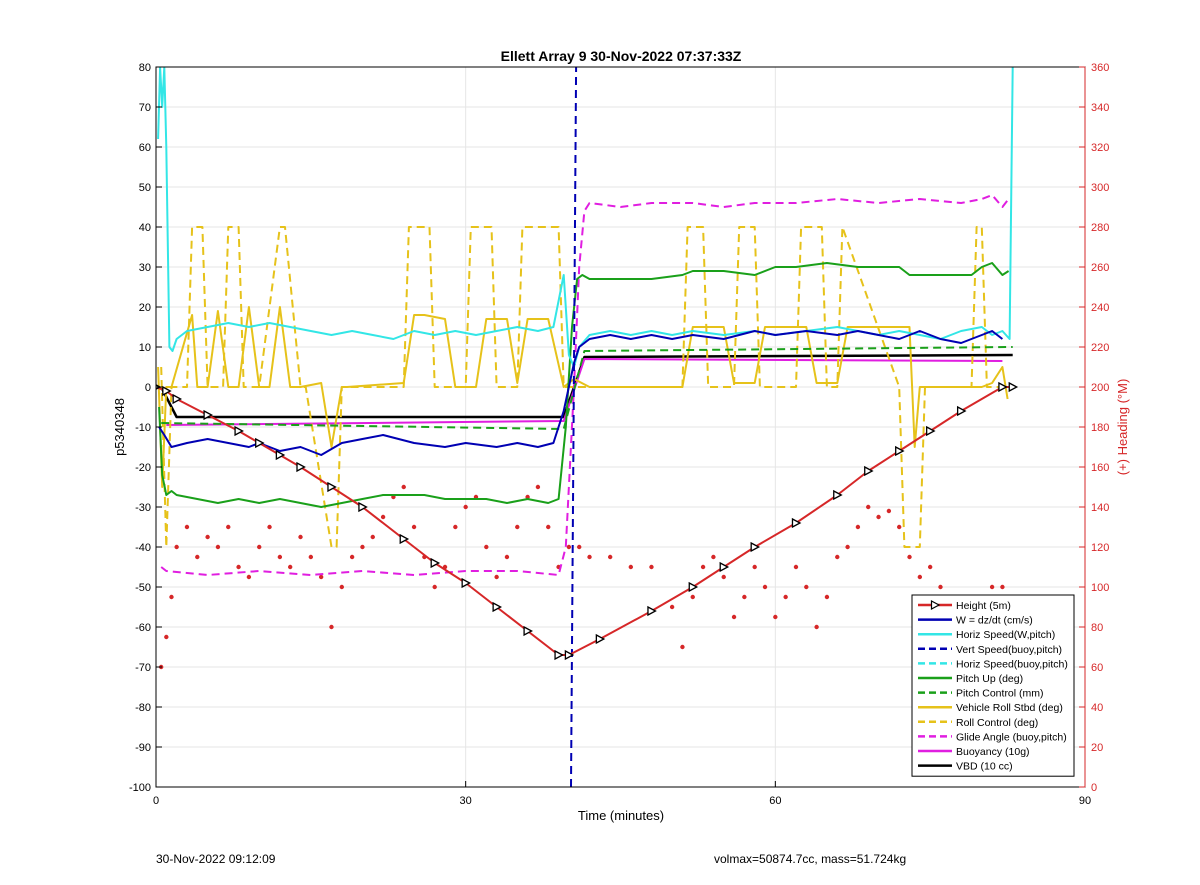 The height and width of the screenshot is (885, 1200). What do you see at coordinates (145, 348) in the screenshot?
I see `y-tick-label: 10` at bounding box center [145, 348].